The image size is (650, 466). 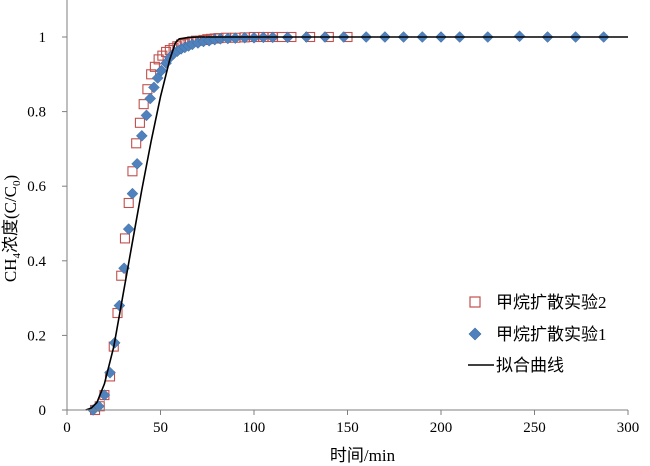 I want to click on y-axis-title-prefix: CH, so click(x=10, y=271).